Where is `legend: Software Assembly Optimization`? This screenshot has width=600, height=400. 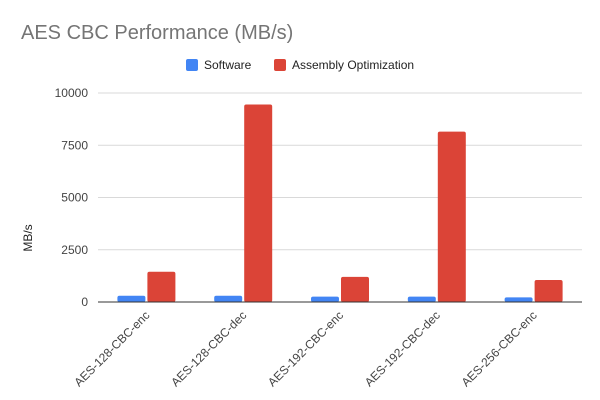 legend: Software Assembly Optimization is located at coordinates (300, 65).